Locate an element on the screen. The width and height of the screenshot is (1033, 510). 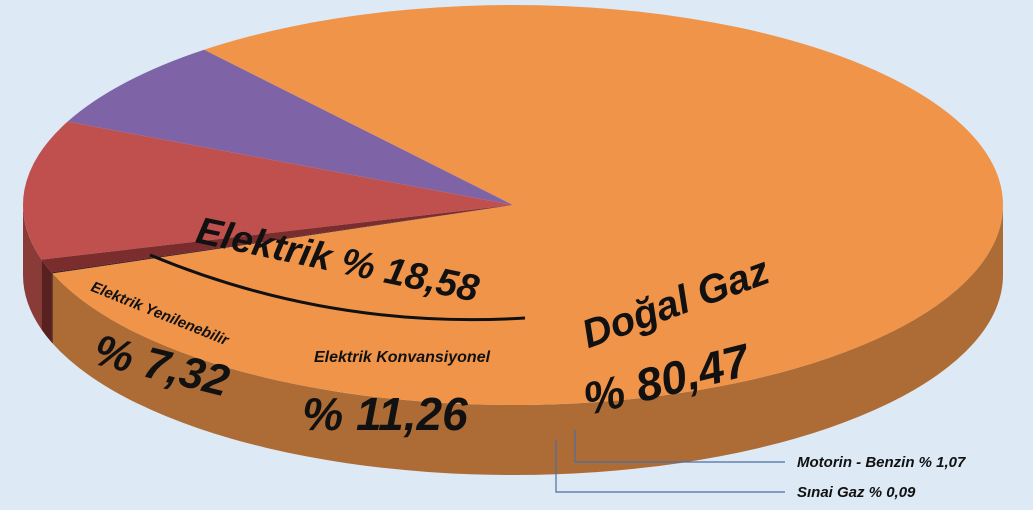
leader-label: Motorin - Benzin % 1,07 is located at coordinates (881, 462).